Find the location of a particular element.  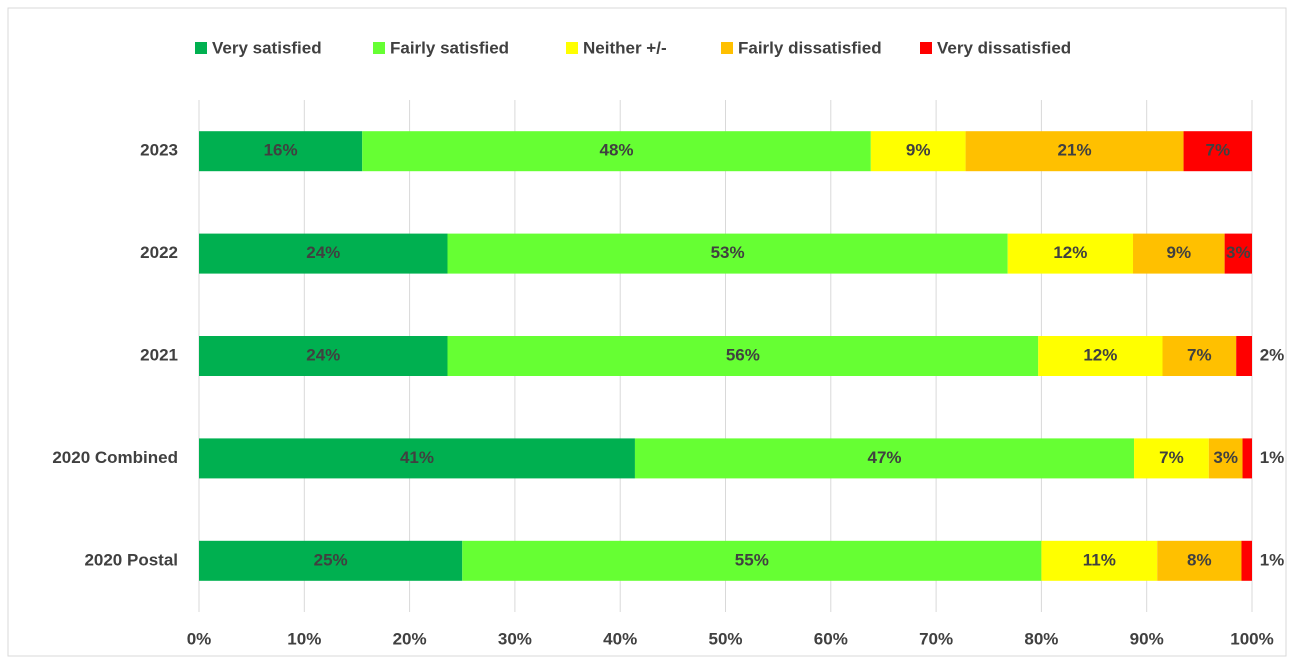

data-label: 25% is located at coordinates (331, 559).